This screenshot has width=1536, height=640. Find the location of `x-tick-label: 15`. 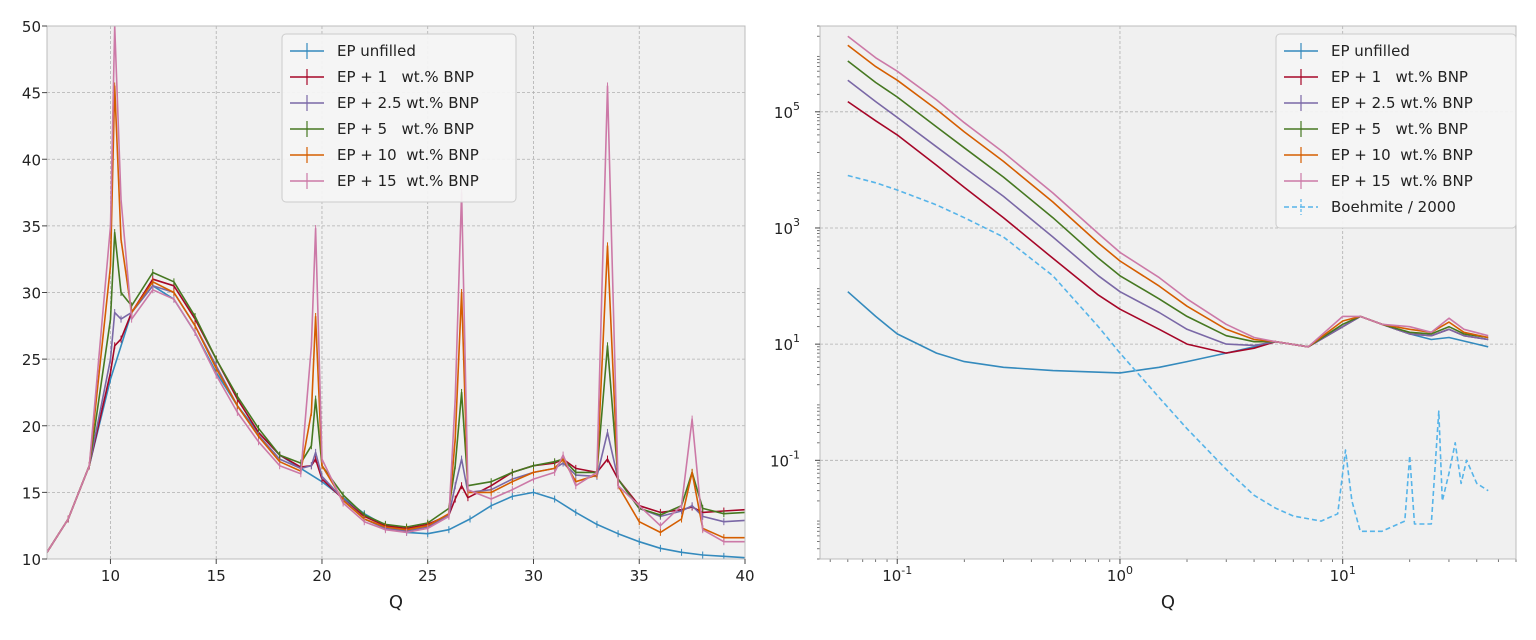

x-tick-label: 15 is located at coordinates (216, 576).